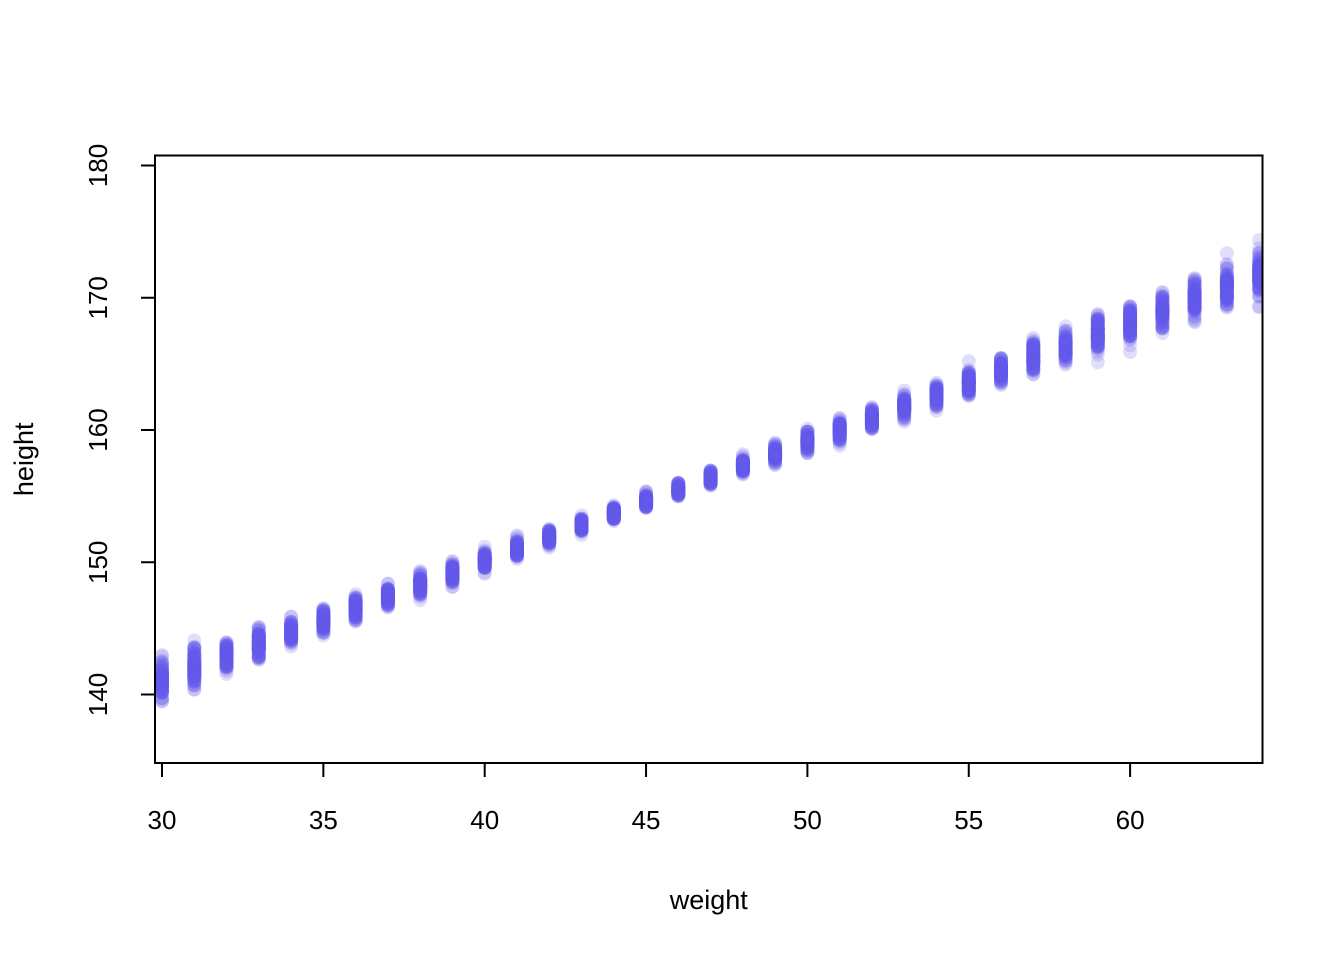 This screenshot has width=1344, height=960. I want to click on y-tick-label: 170, so click(98, 297).